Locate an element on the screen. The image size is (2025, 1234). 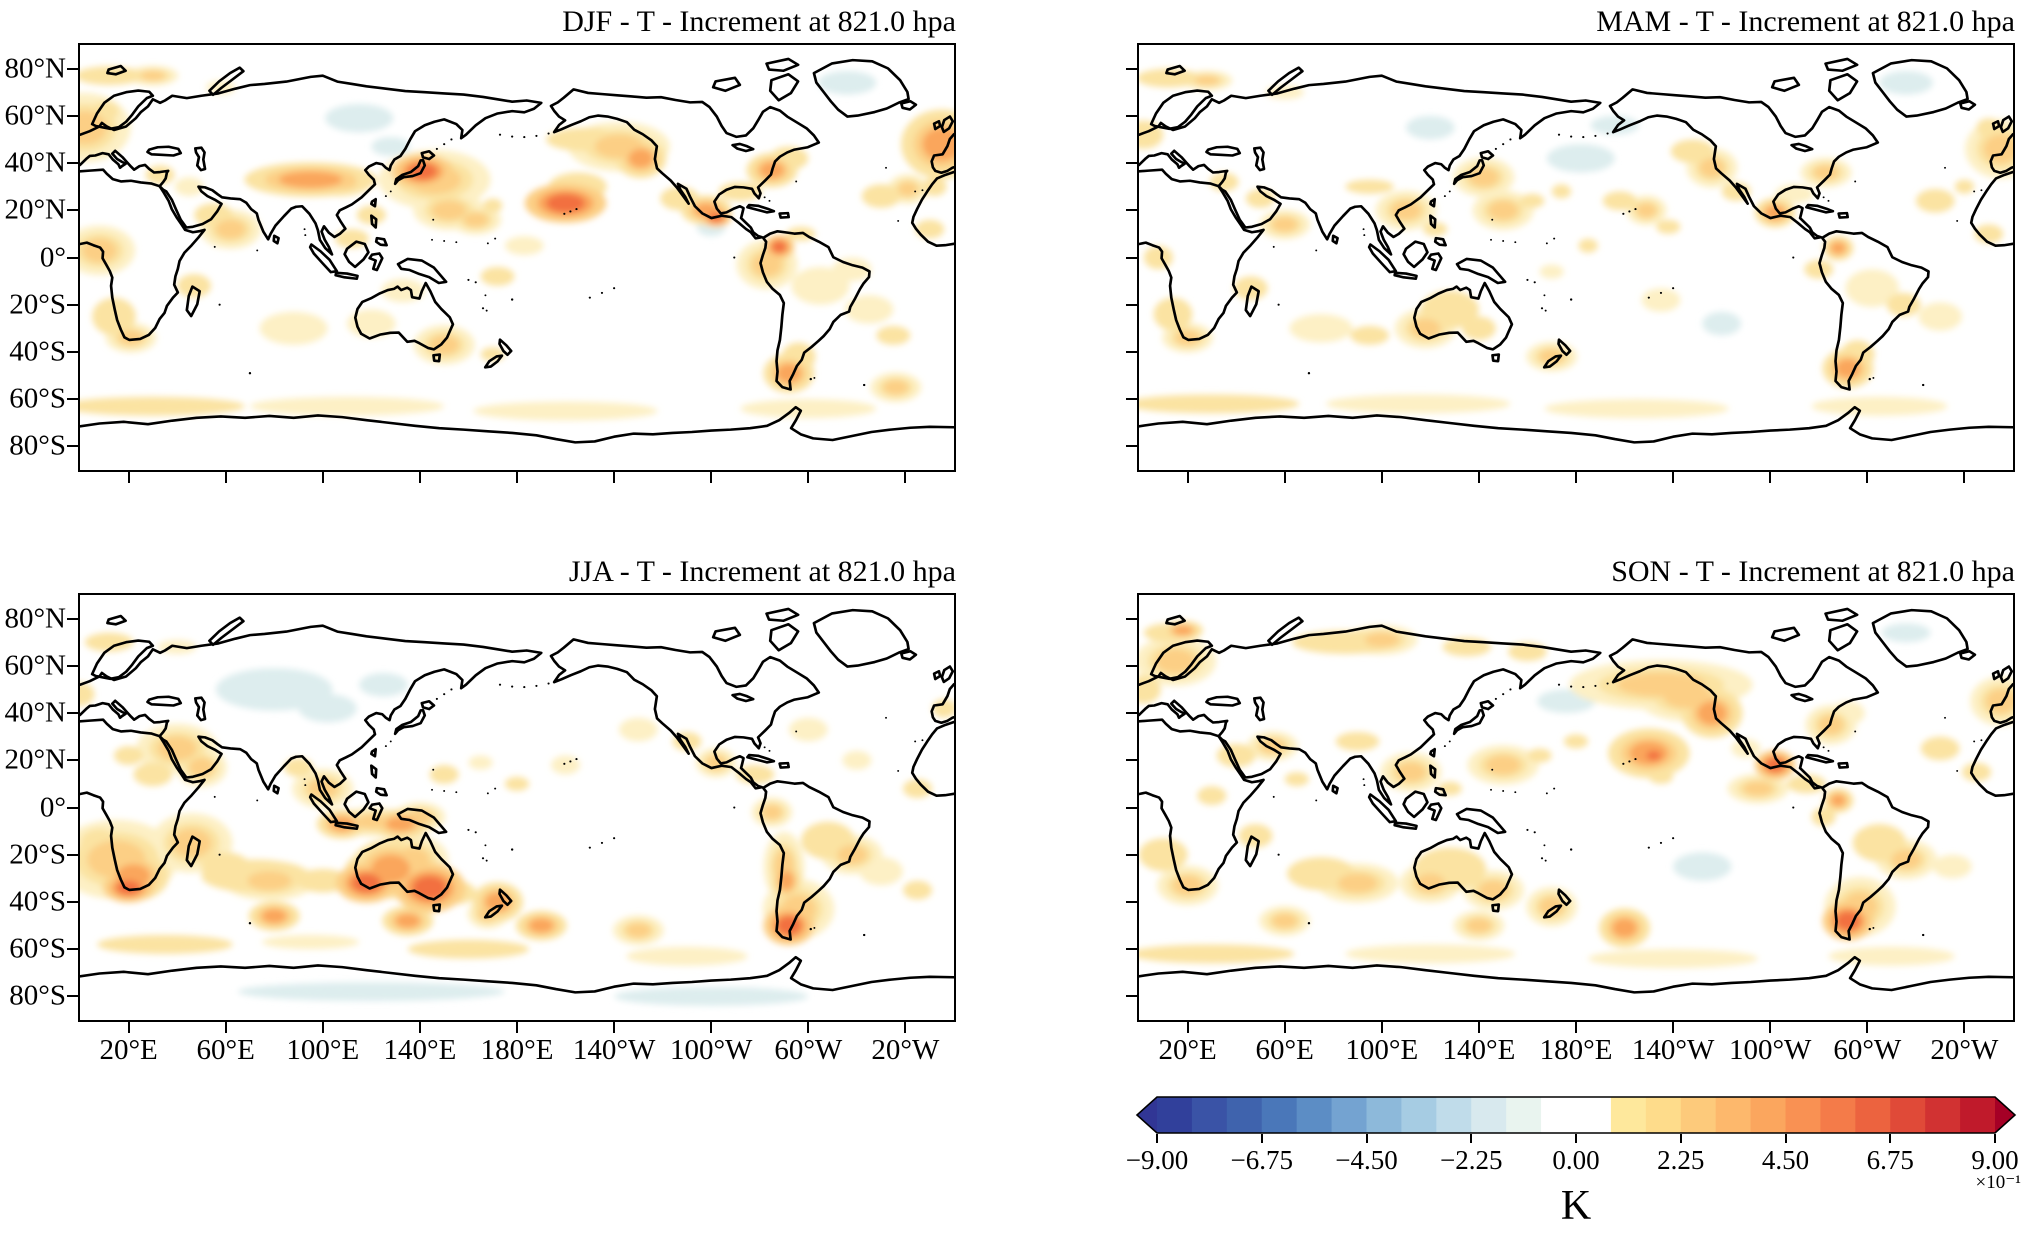
lon-tick-label: 180°E is located at coordinates (517, 1050).